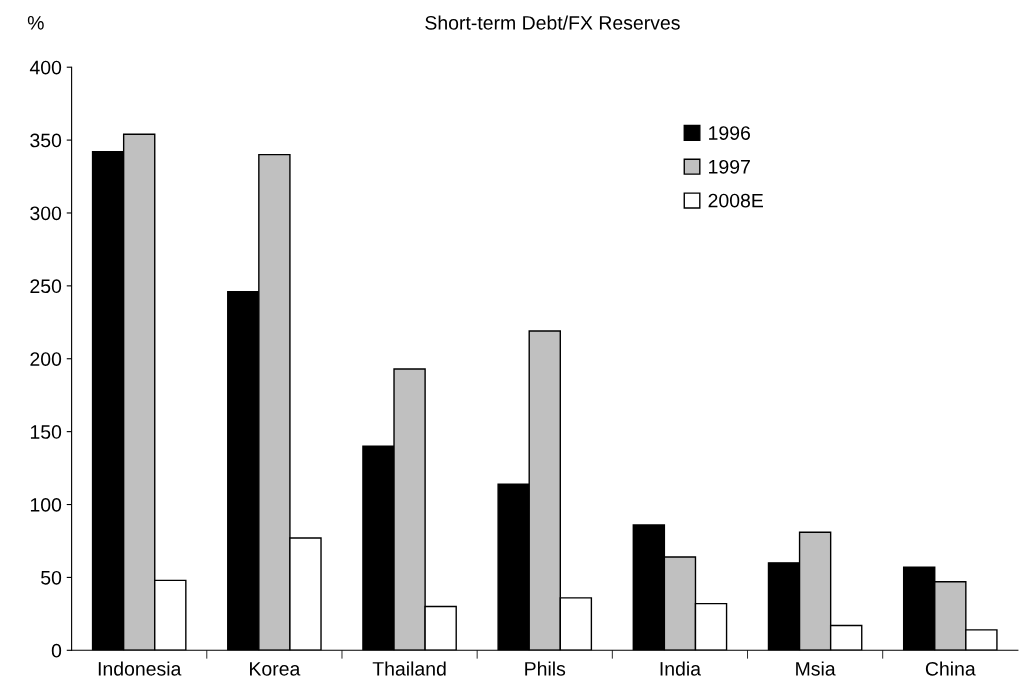 This screenshot has height=700, width=1023. Describe the element at coordinates (275, 669) in the screenshot. I see `x-tick-label: Korea` at that location.